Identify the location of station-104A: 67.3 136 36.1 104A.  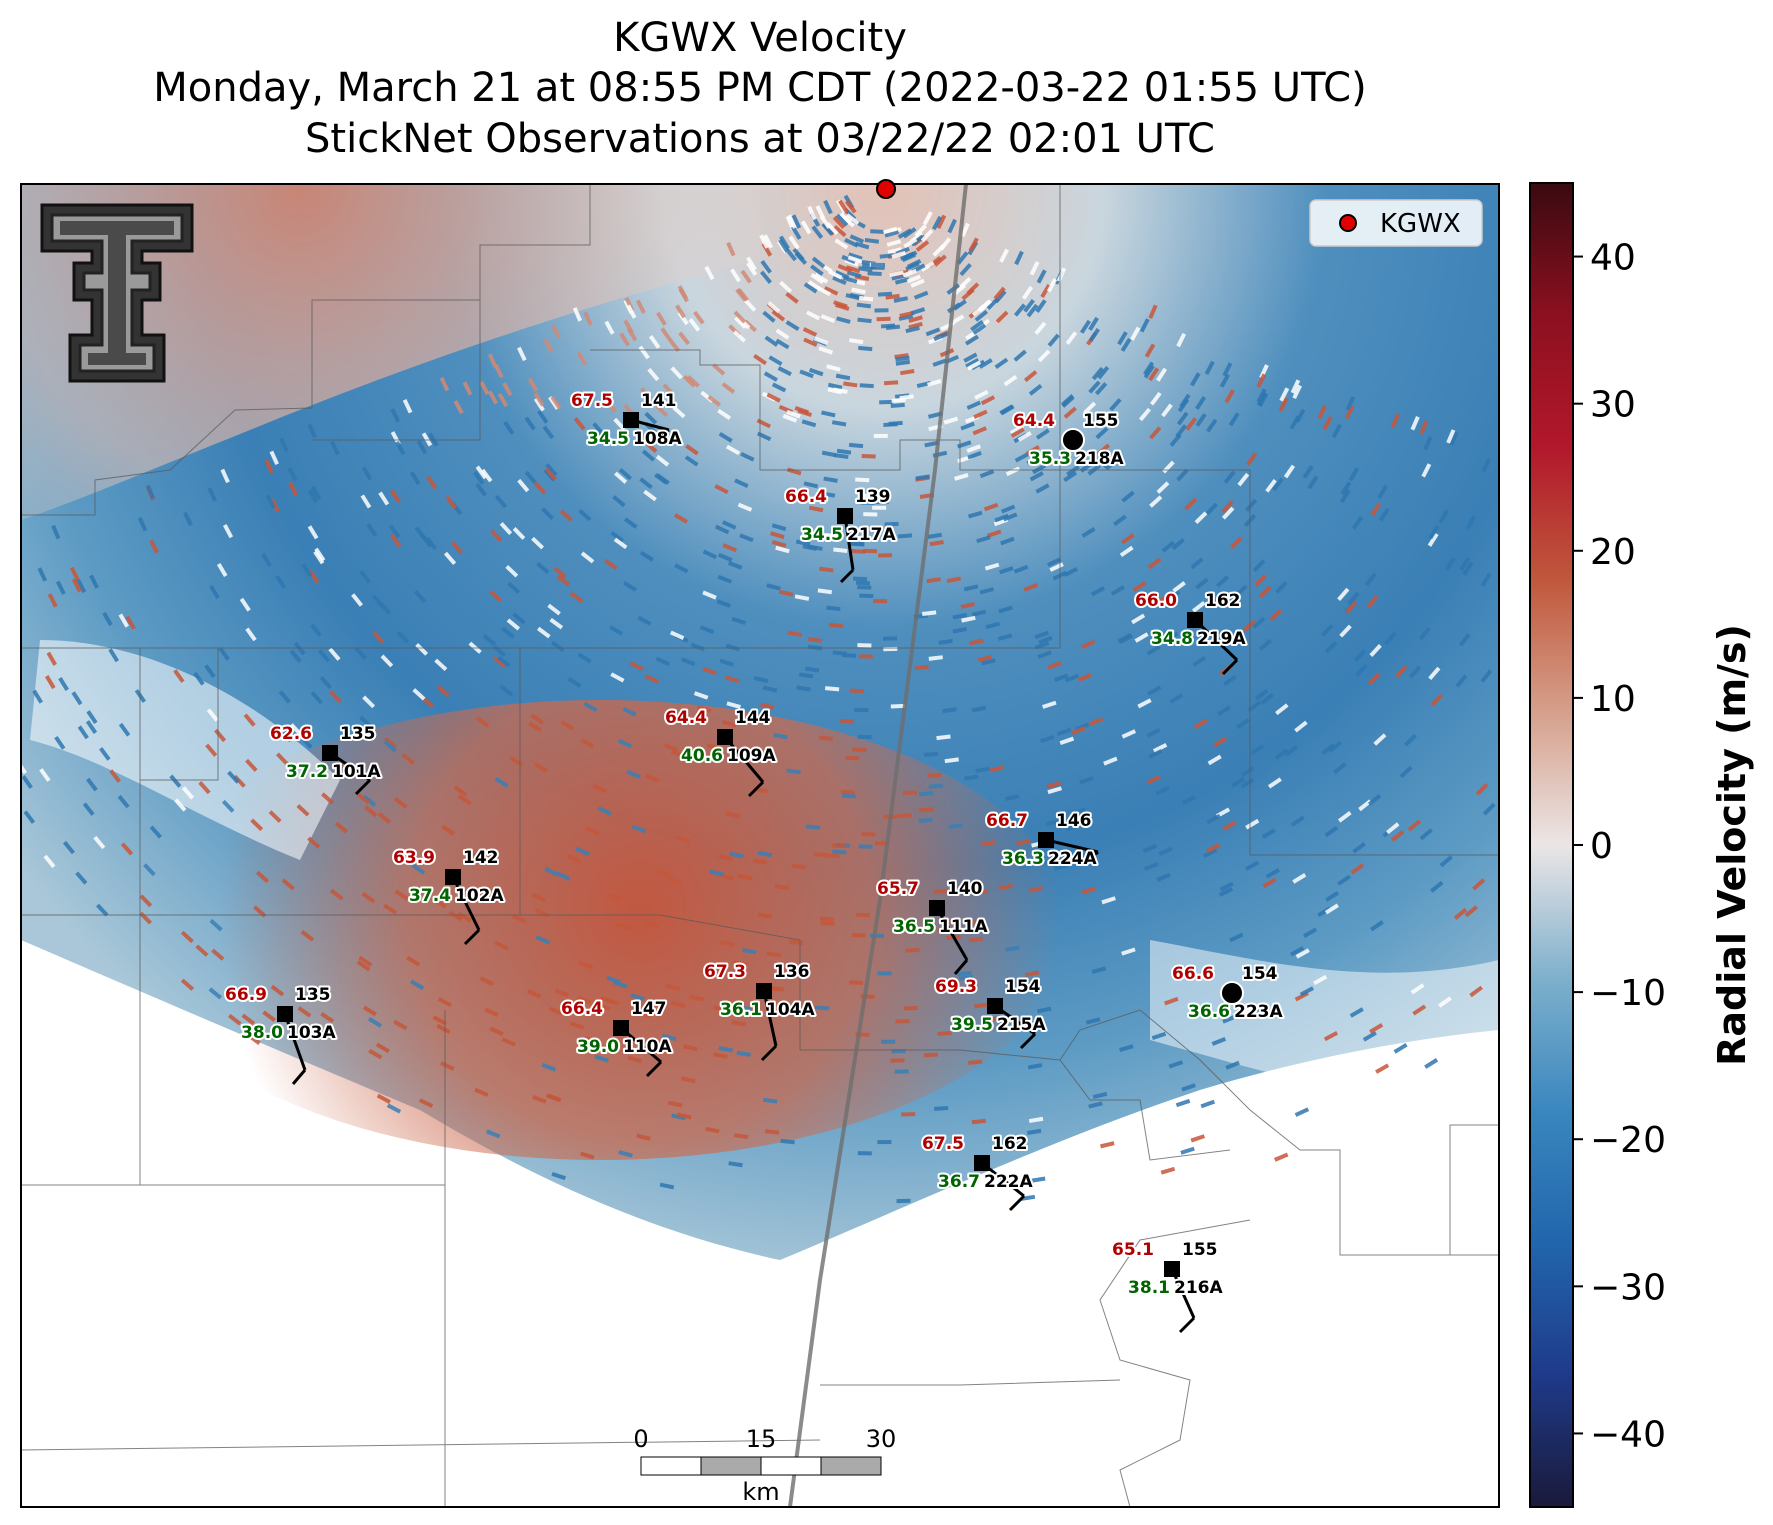
(759, 1011).